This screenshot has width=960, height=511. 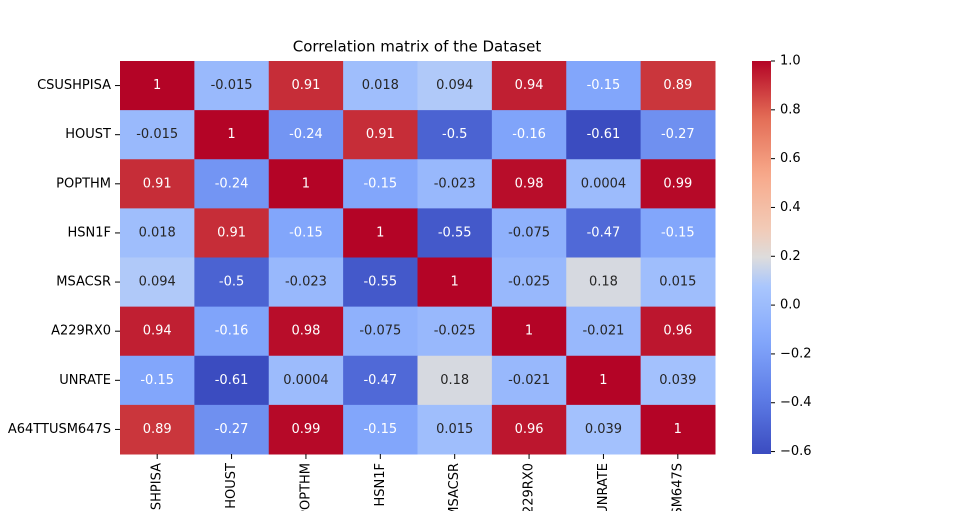 I want to click on colorbar-tick-label: −0.6, so click(x=796, y=451).